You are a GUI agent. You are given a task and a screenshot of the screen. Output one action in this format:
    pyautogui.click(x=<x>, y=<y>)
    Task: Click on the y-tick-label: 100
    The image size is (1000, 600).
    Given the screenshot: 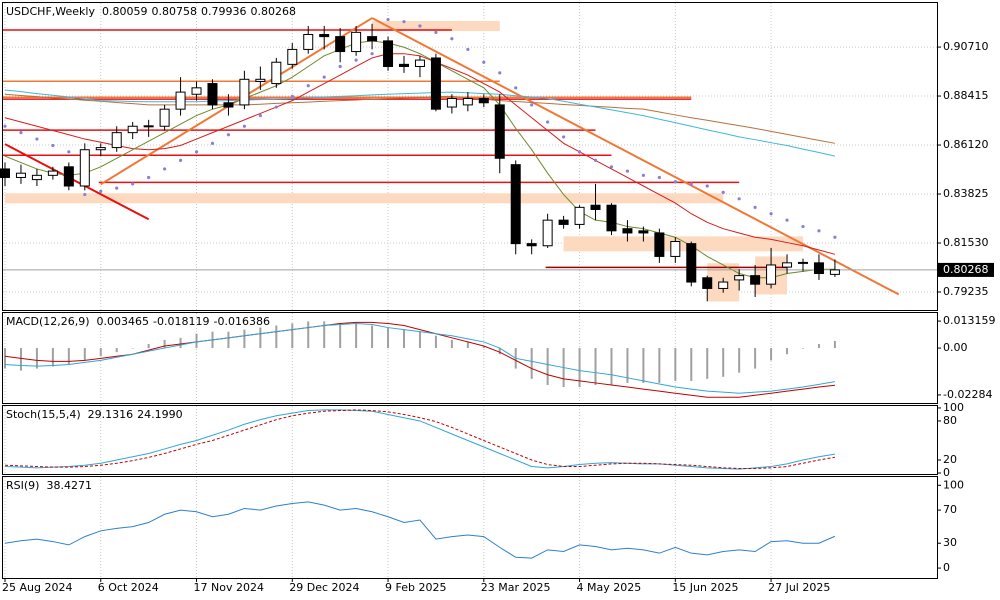 What is the action you would take?
    pyautogui.click(x=953, y=484)
    